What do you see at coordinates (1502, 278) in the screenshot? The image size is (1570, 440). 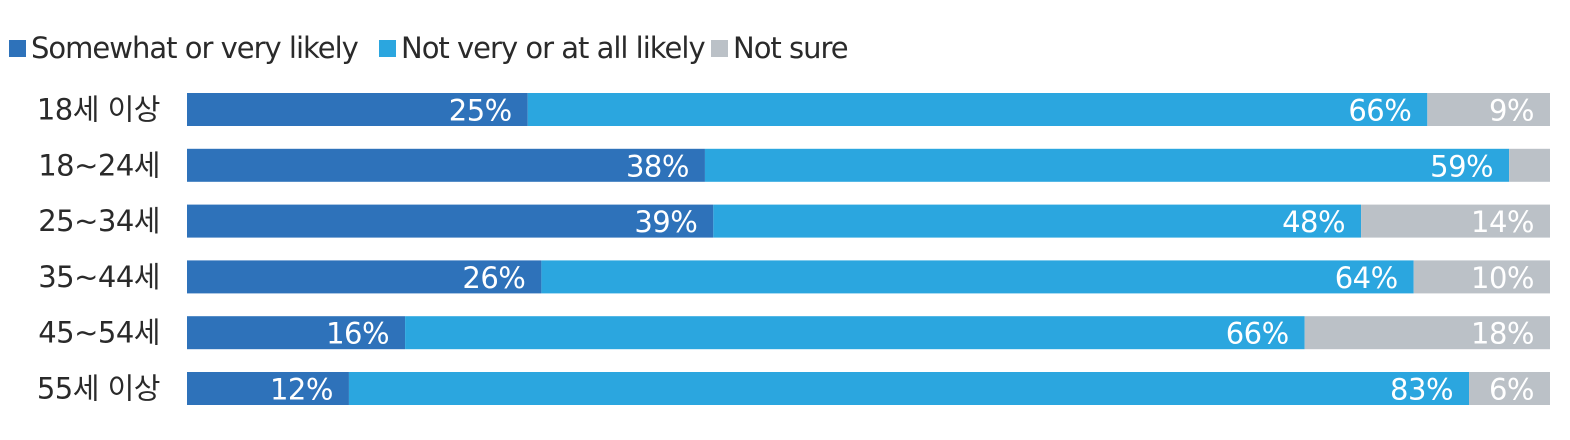 I see `data-label: 10%` at bounding box center [1502, 278].